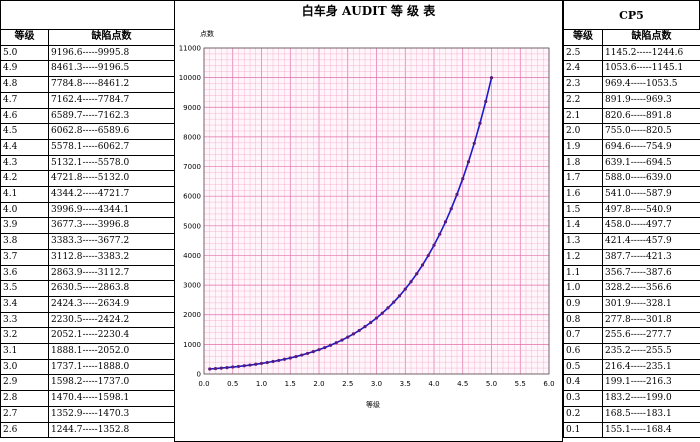 The image size is (700, 442). I want to click on points-range-cell: 3996.9-----4344.1, so click(111, 210).